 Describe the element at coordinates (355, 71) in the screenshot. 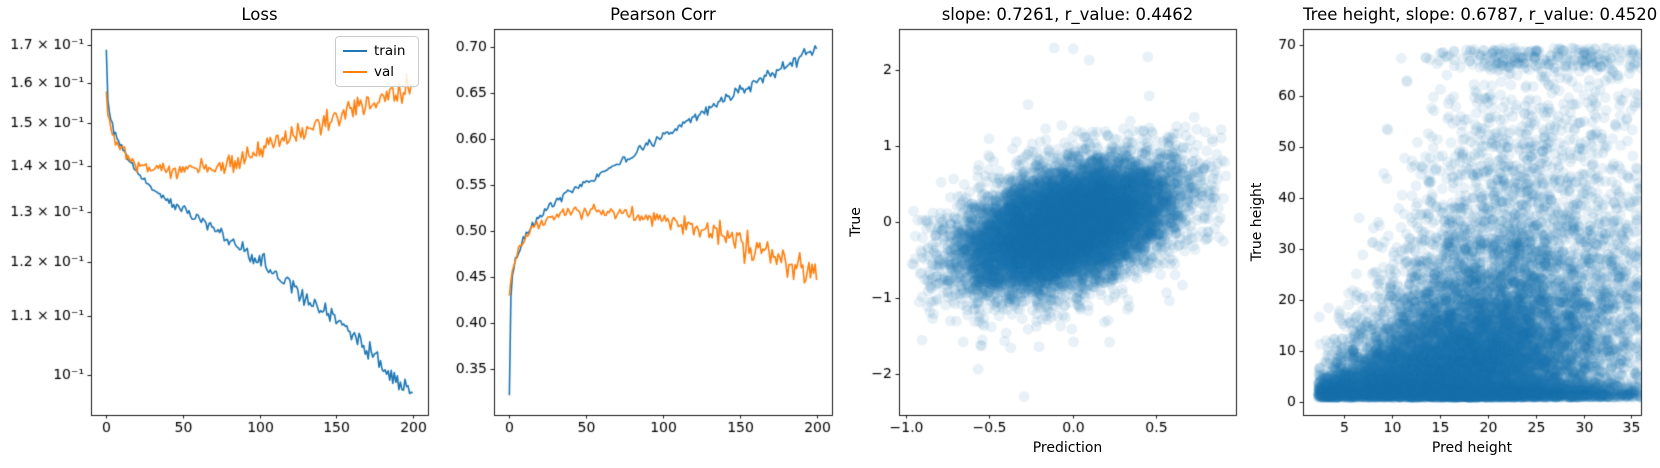

I see `val-line-swatch` at that location.